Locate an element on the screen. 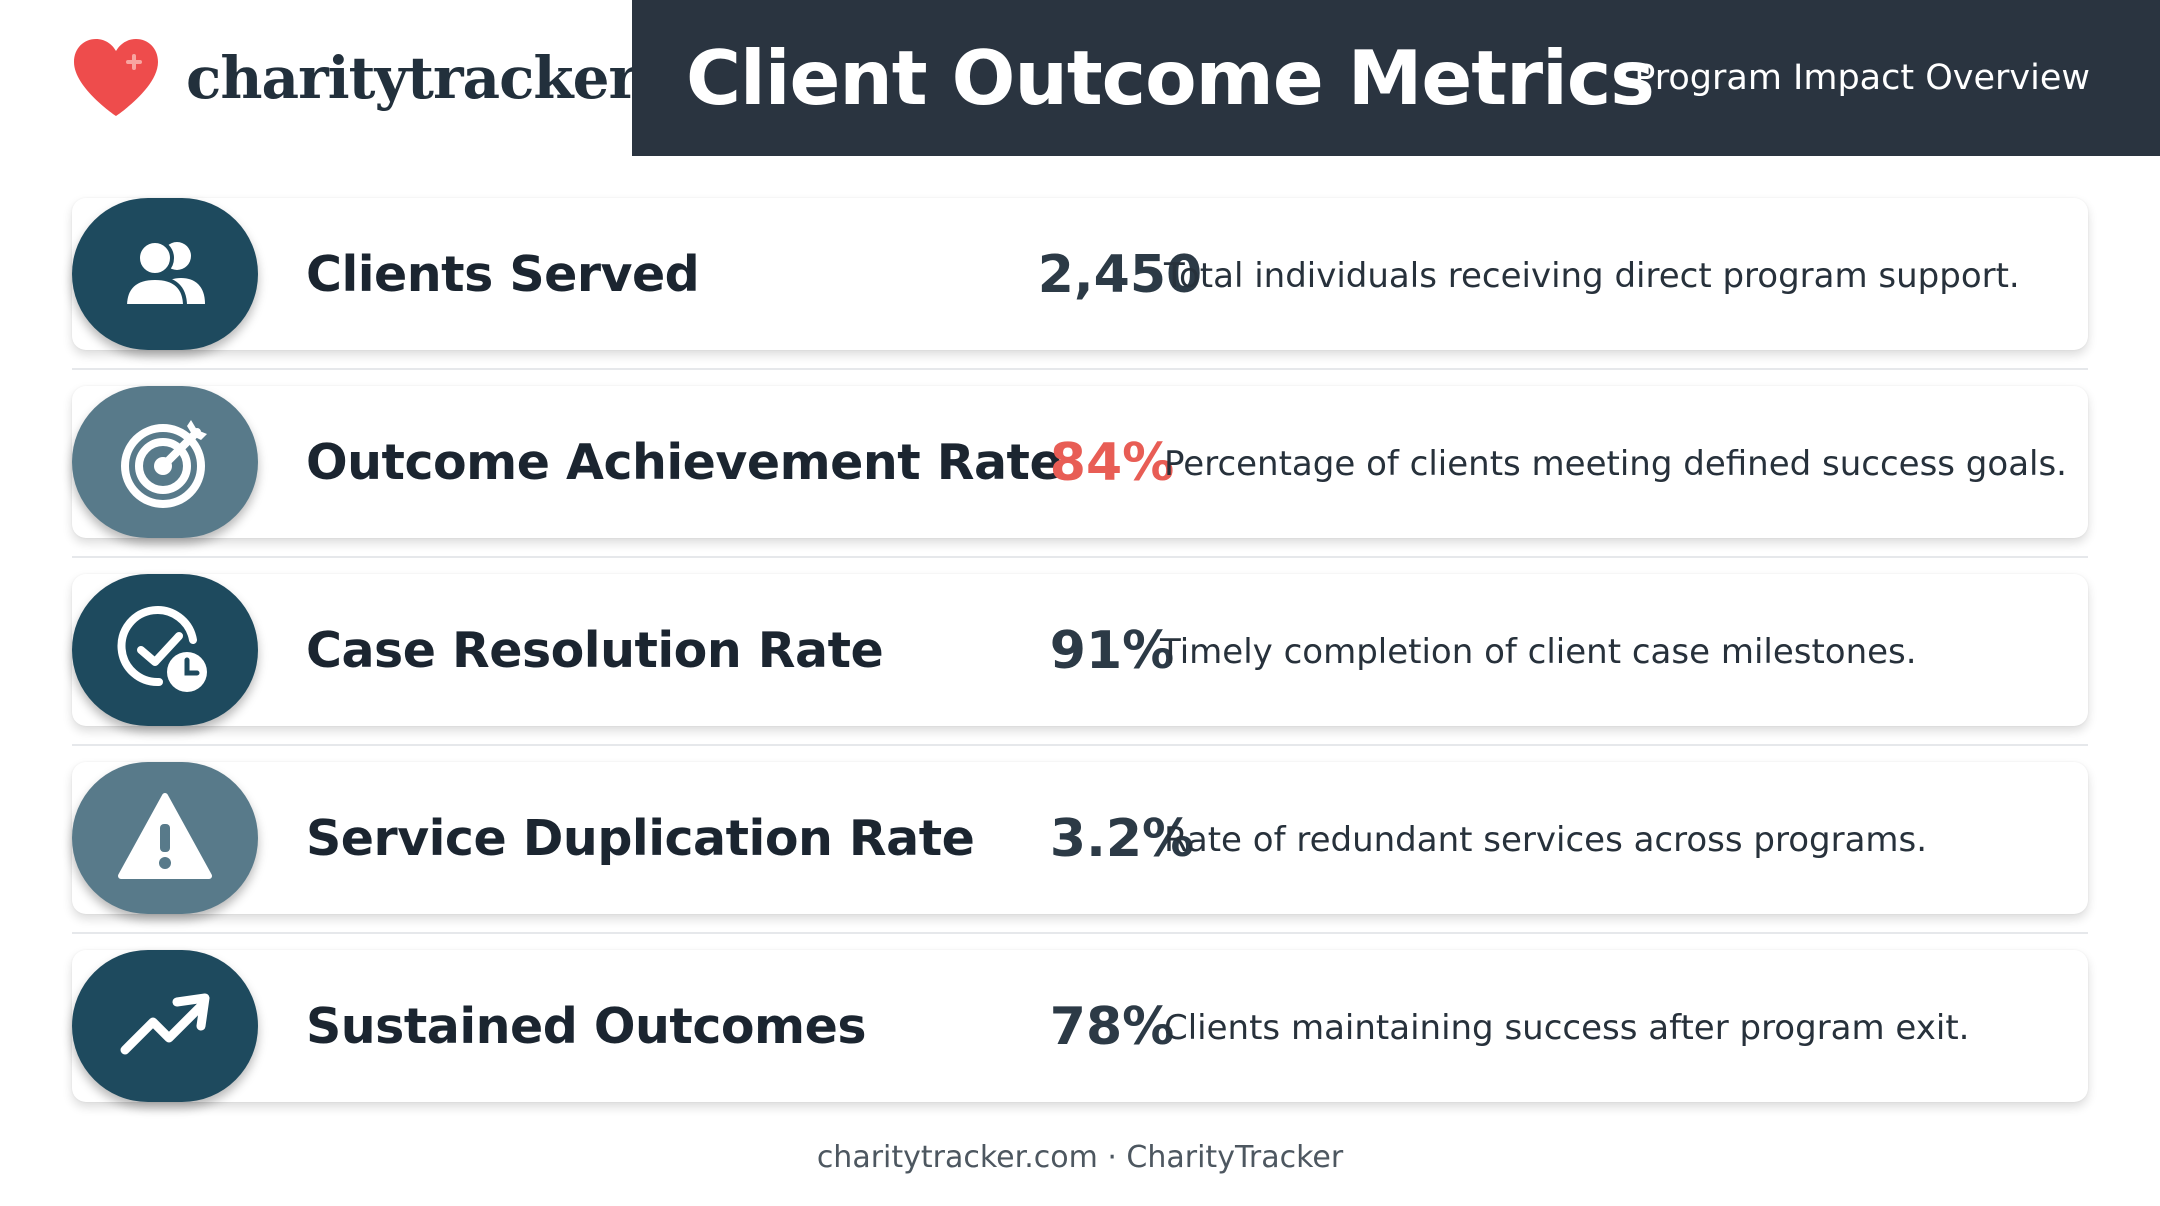 The image size is (2160, 1206). metric-label: Service Duplication Rate is located at coordinates (640, 838).